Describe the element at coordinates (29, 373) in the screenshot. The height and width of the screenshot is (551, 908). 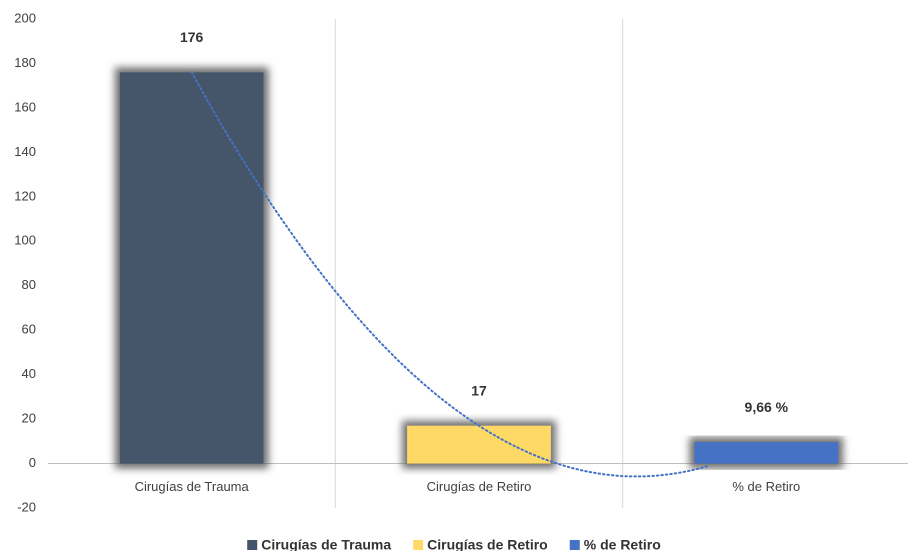
I see `y-tick-label: 40` at that location.